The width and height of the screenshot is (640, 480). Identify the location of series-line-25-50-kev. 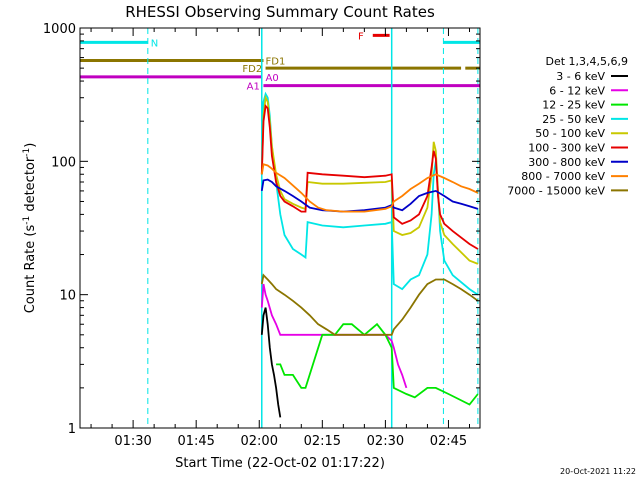
(369, 193).